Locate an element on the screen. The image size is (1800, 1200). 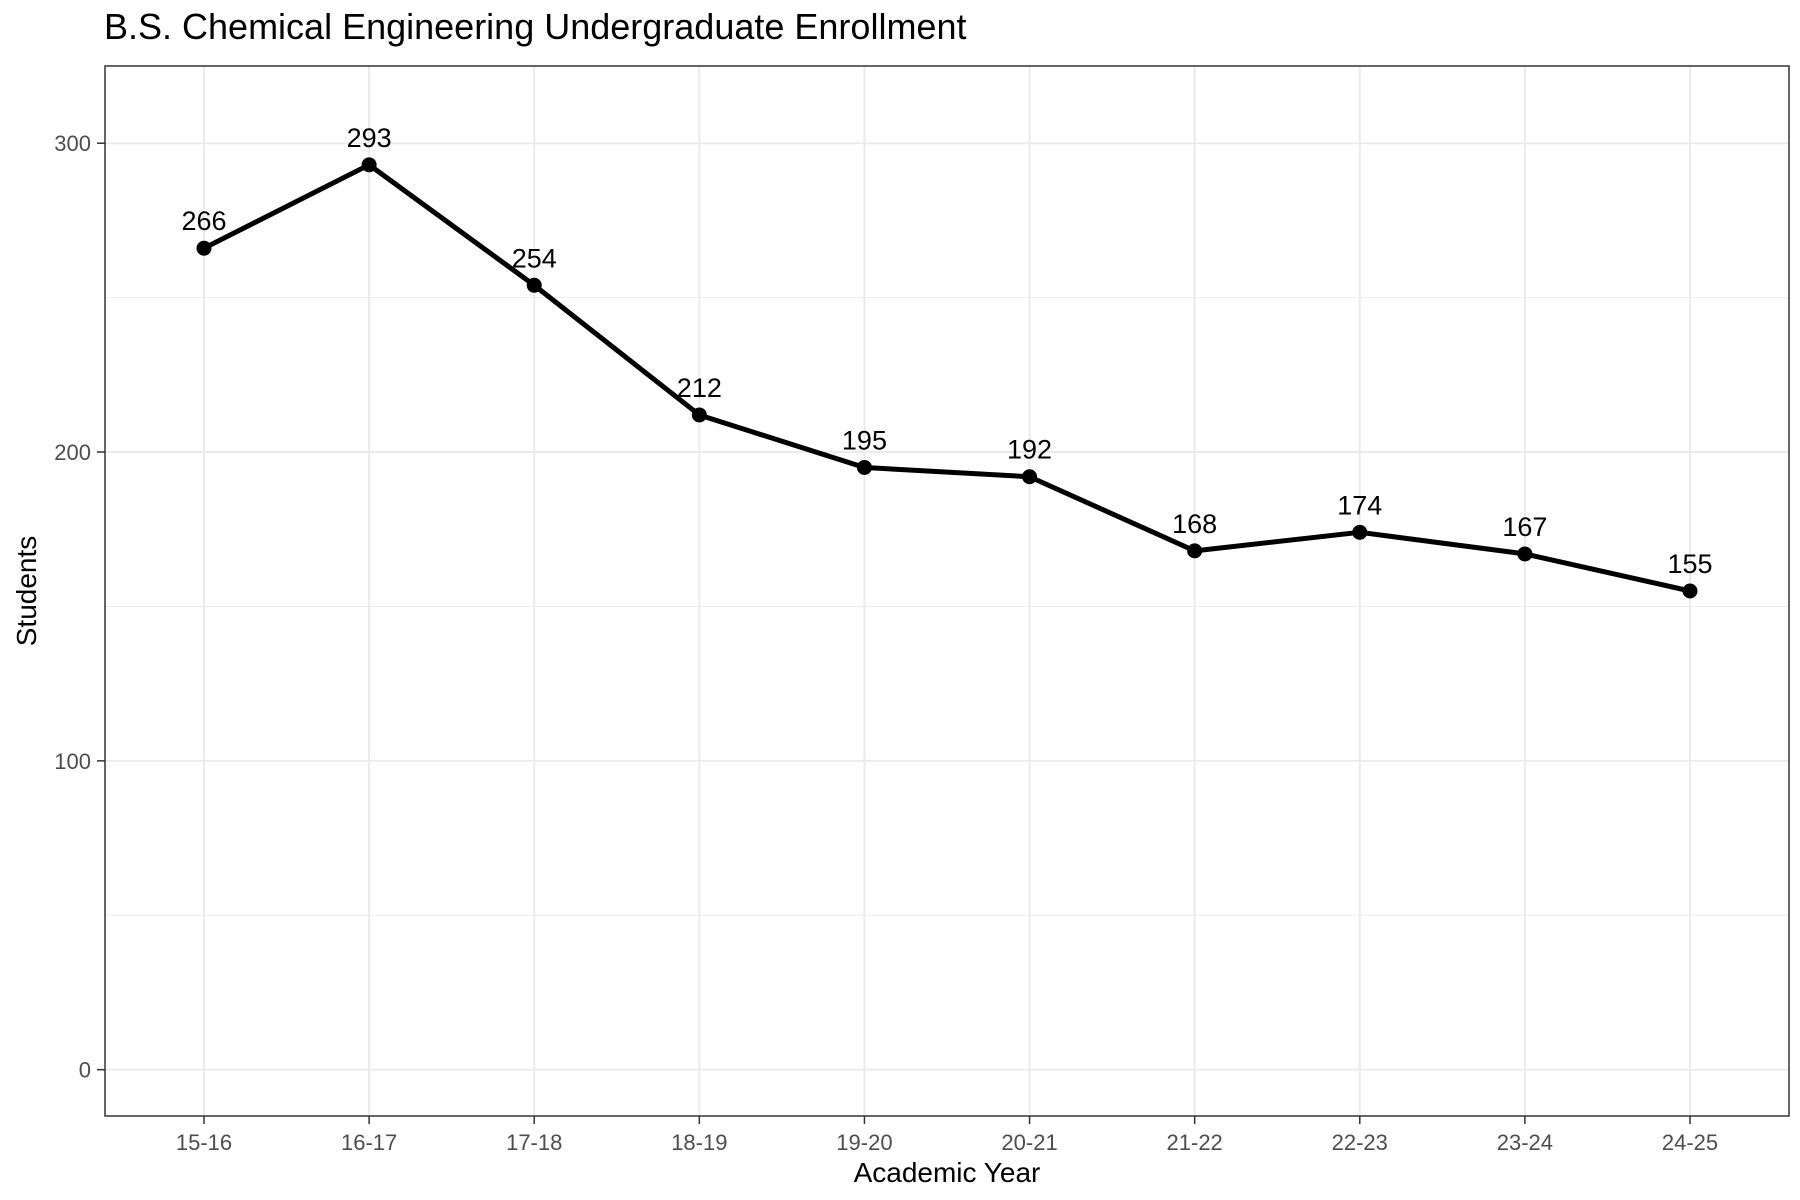
data-label: 195 is located at coordinates (864, 440).